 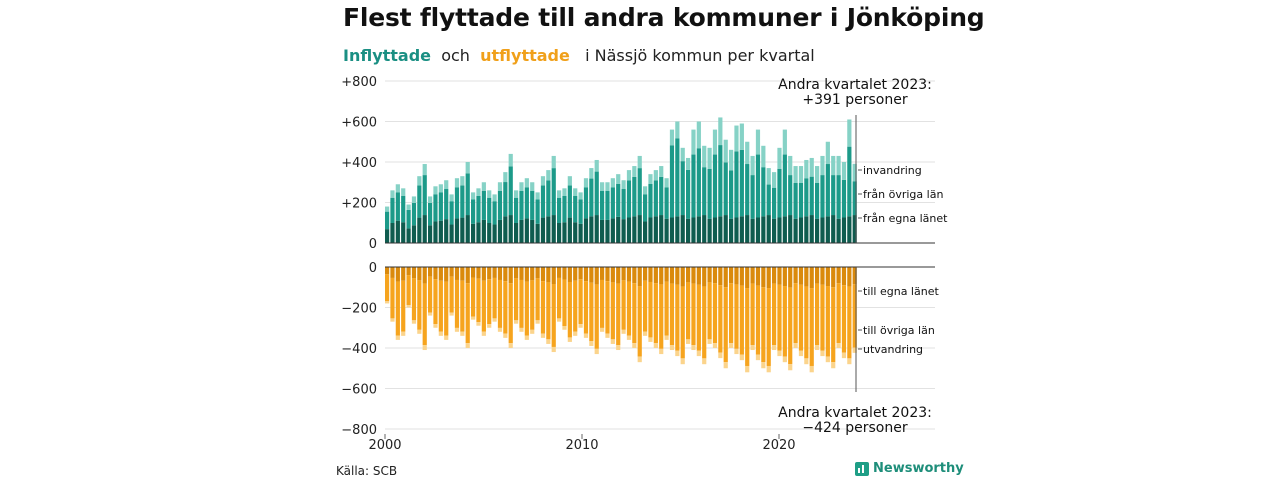 I want to click on y-tick-label-bottom: 0, so click(x=373, y=268).